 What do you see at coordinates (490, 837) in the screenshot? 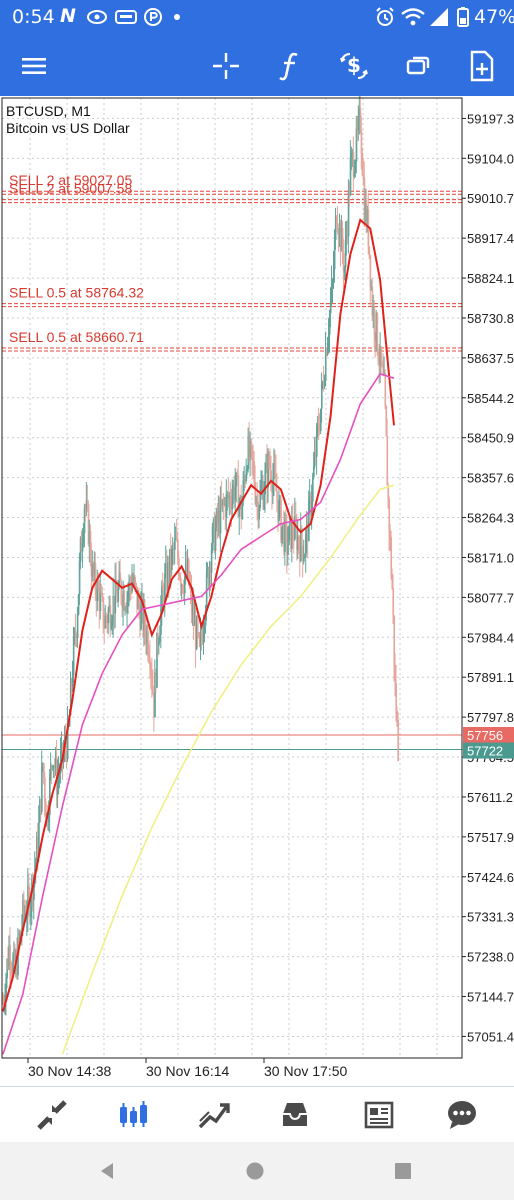
I see `y-tick-label: 57517.9` at bounding box center [490, 837].